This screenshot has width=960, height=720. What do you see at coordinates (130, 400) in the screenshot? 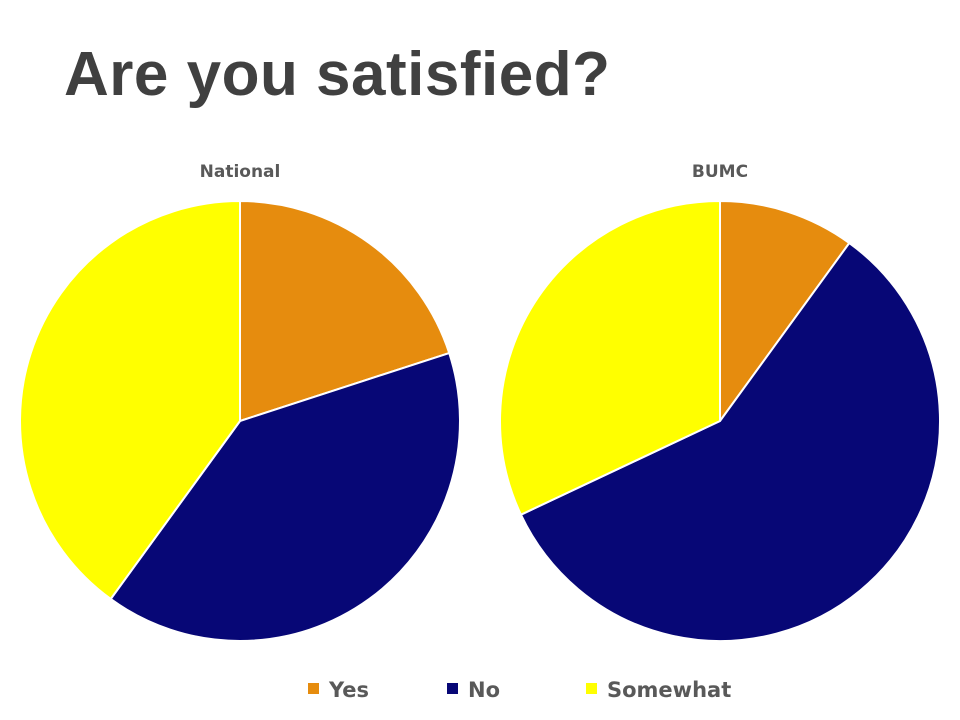
I see `pie-slice-national-somewhat` at bounding box center [130, 400].